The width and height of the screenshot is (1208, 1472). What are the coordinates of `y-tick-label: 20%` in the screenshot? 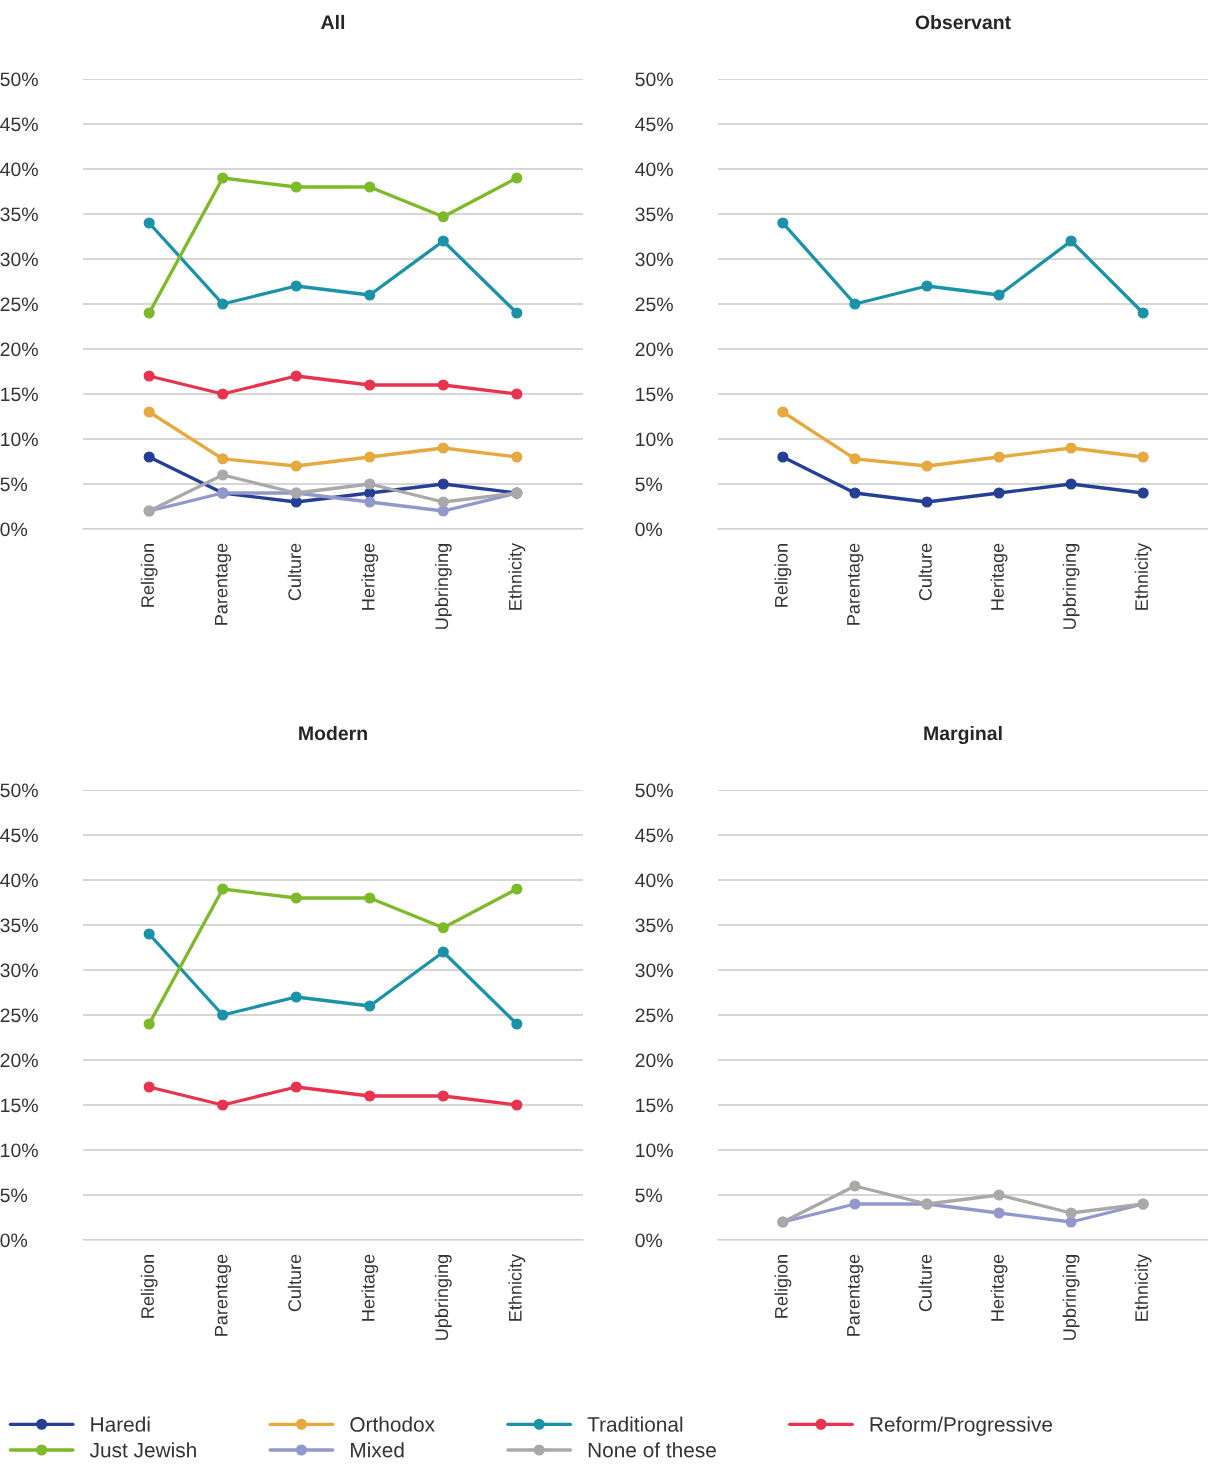 It's located at (654, 349).